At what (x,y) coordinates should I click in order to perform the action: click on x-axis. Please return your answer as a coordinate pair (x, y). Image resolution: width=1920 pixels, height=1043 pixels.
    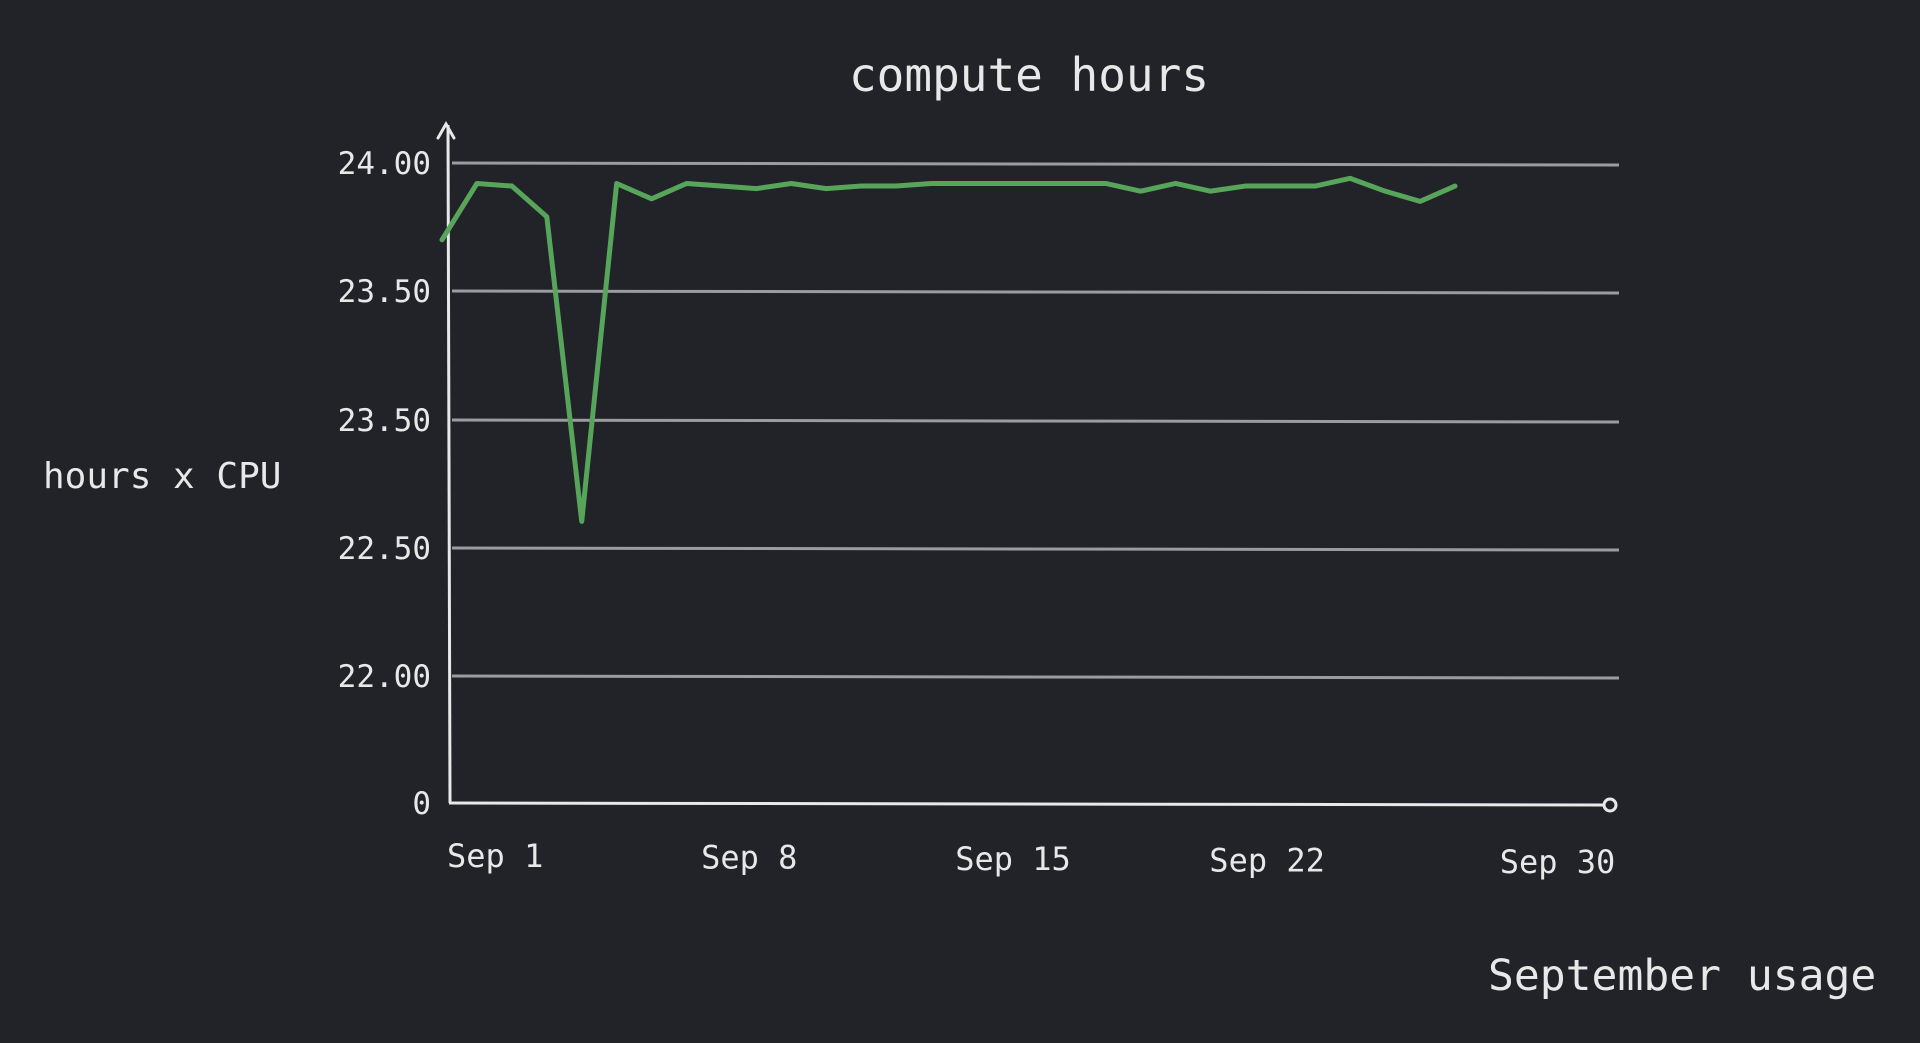
    Looking at the image, I should click on (1026, 804).